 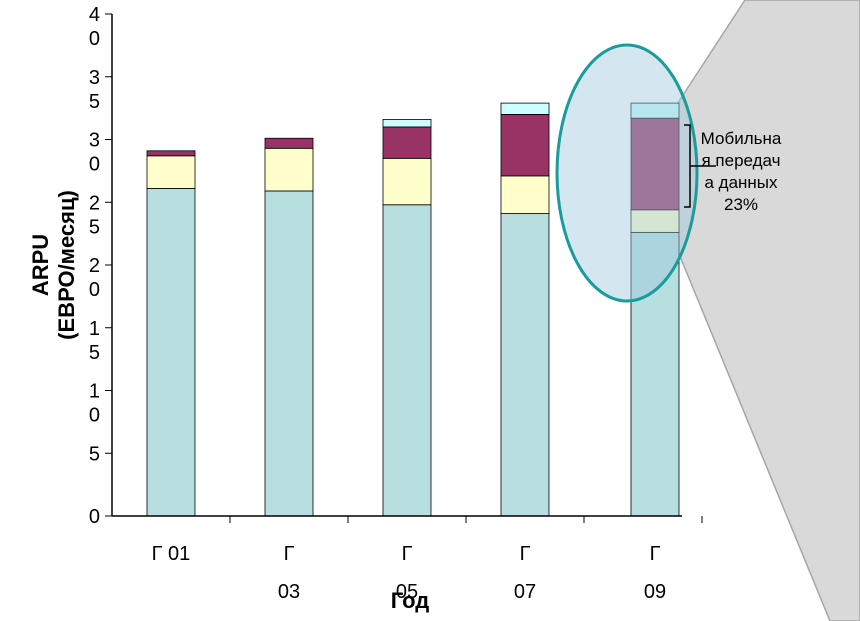 I want to click on x-tick-label: Г 07, so click(x=525, y=573).